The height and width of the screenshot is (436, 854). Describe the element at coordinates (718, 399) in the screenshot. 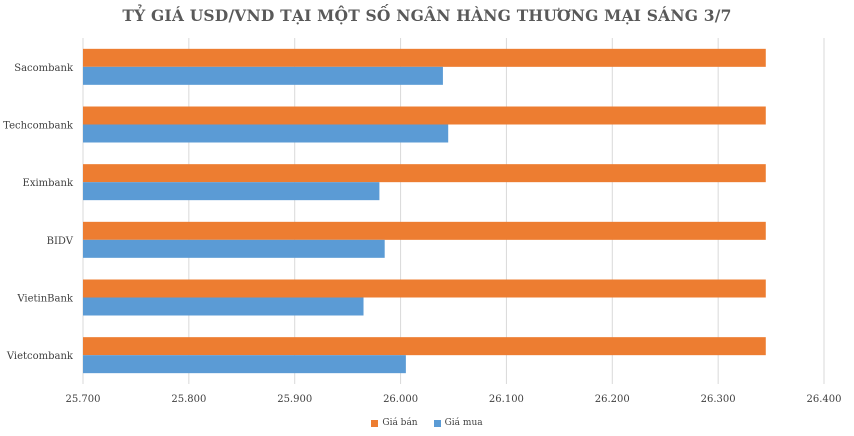

I see `x-tick-label: 26.300` at that location.